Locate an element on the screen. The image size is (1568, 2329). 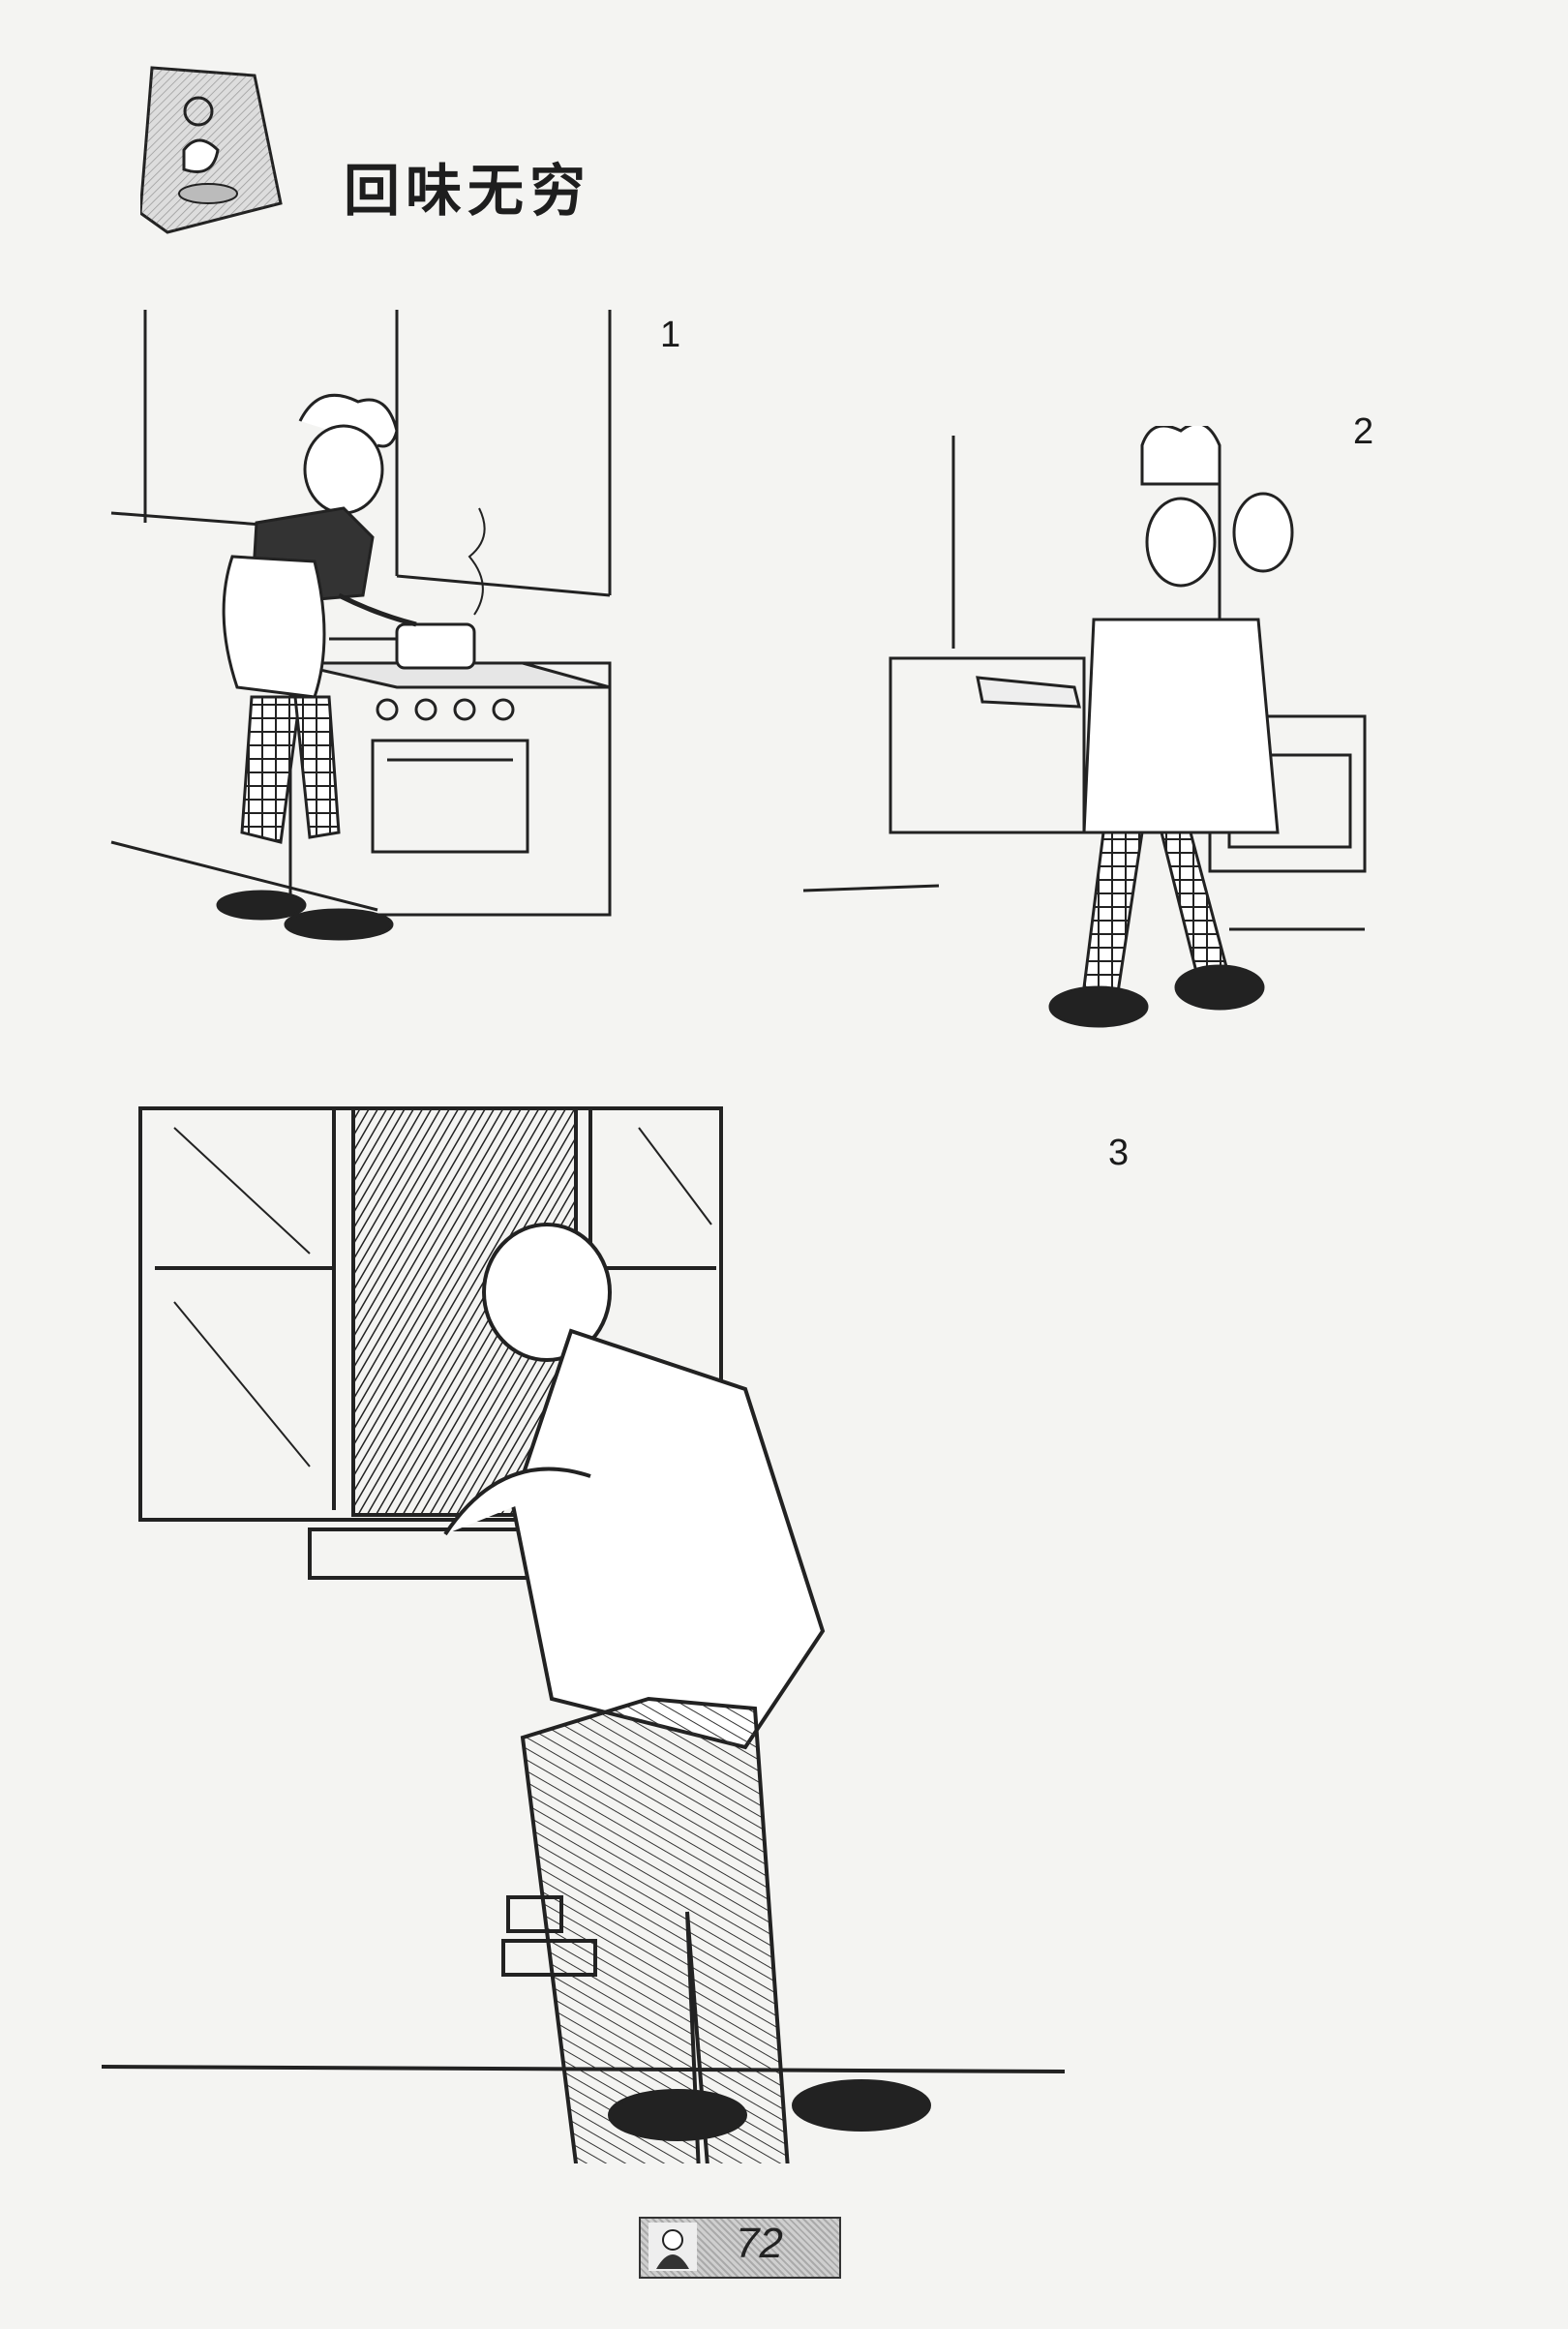
panel-2-illustration is located at coordinates (1084, 727).